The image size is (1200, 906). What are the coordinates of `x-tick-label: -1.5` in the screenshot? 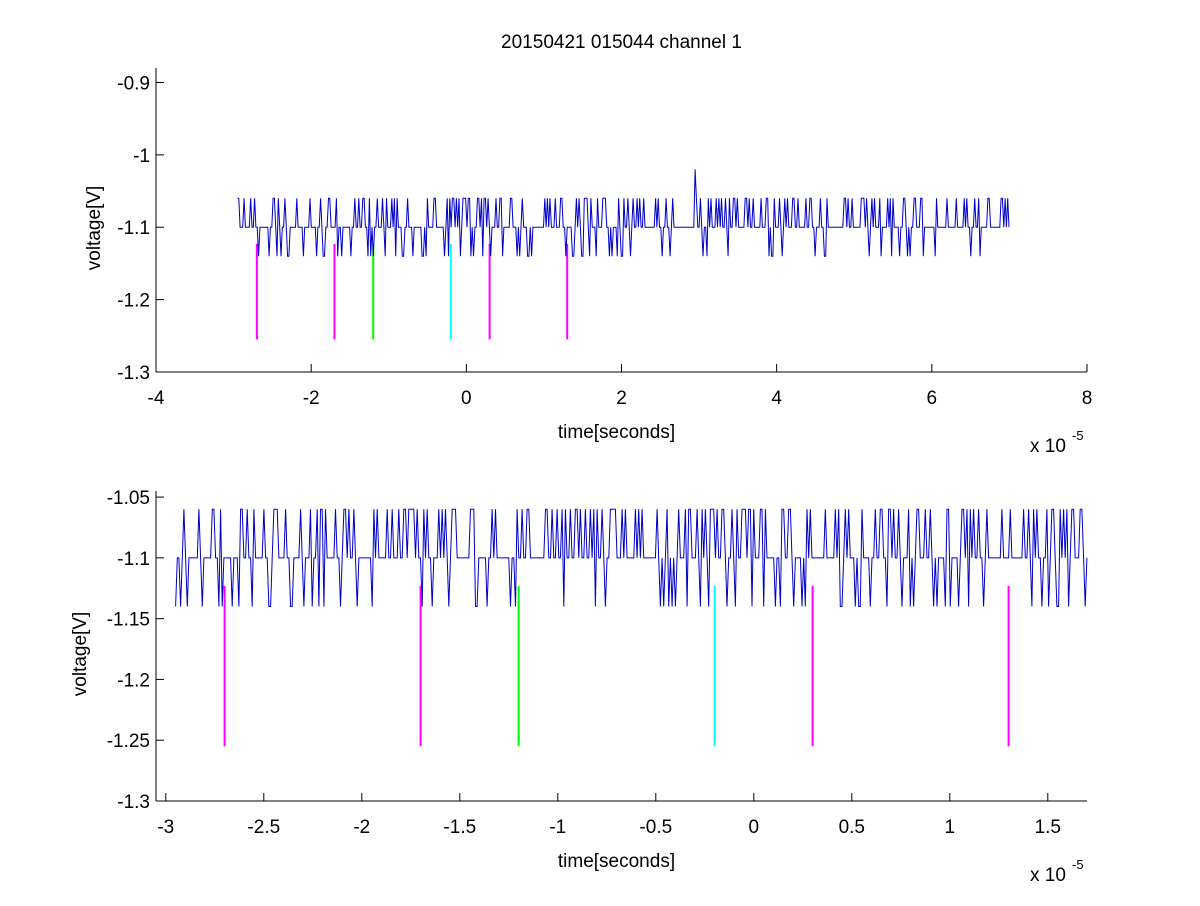 It's located at (459, 827).